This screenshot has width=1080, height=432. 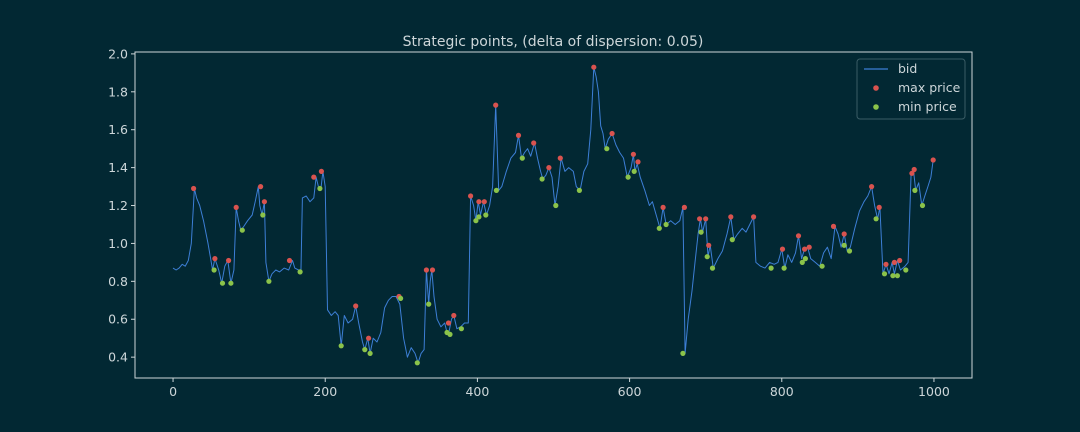 What do you see at coordinates (477, 391) in the screenshot?
I see `x-tick-label: 400` at bounding box center [477, 391].